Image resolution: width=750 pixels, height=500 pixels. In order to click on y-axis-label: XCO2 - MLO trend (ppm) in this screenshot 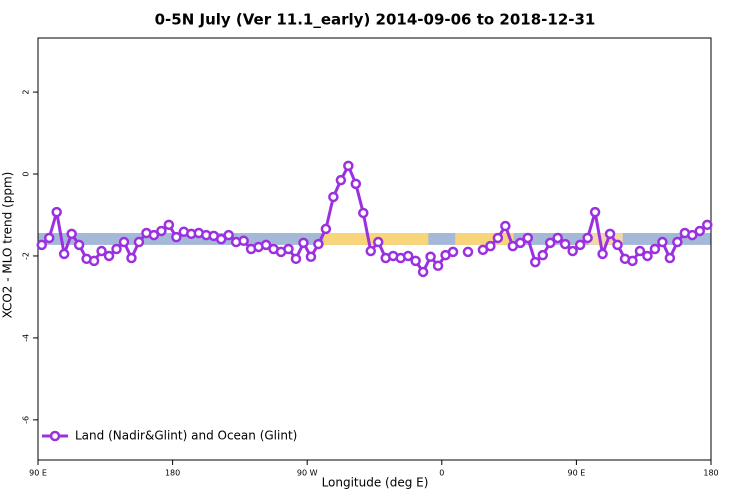, I will do `click(8, 245)`.